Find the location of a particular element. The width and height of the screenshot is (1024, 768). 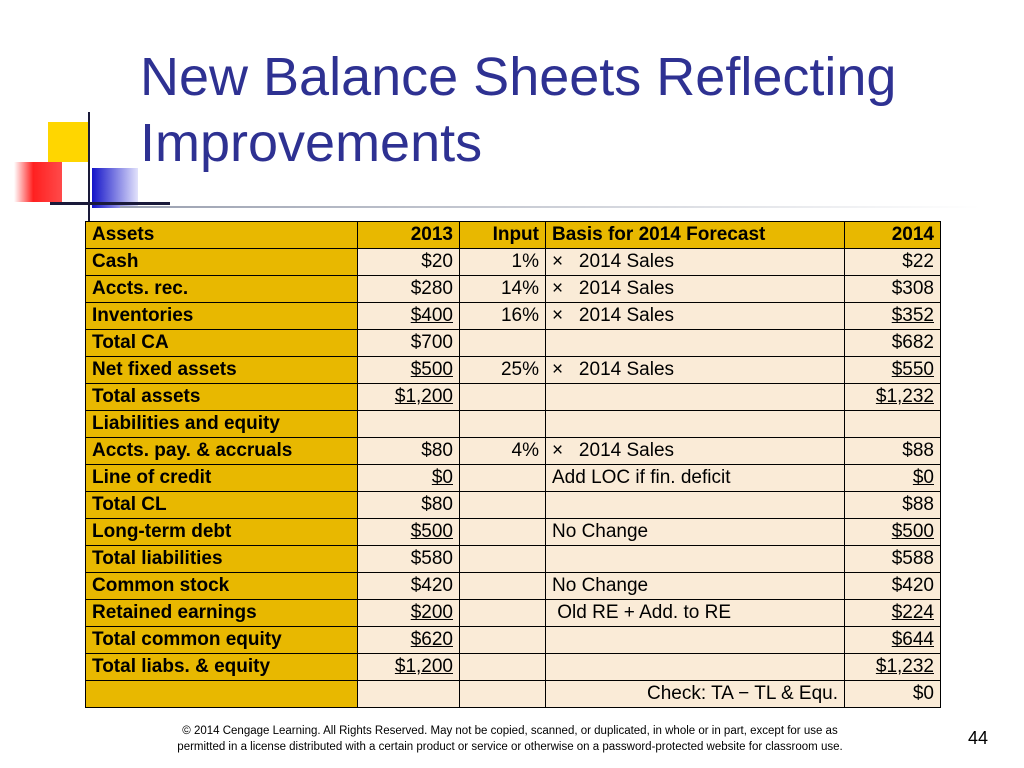

basis: Old RE + Add. to RE is located at coordinates (695, 613).